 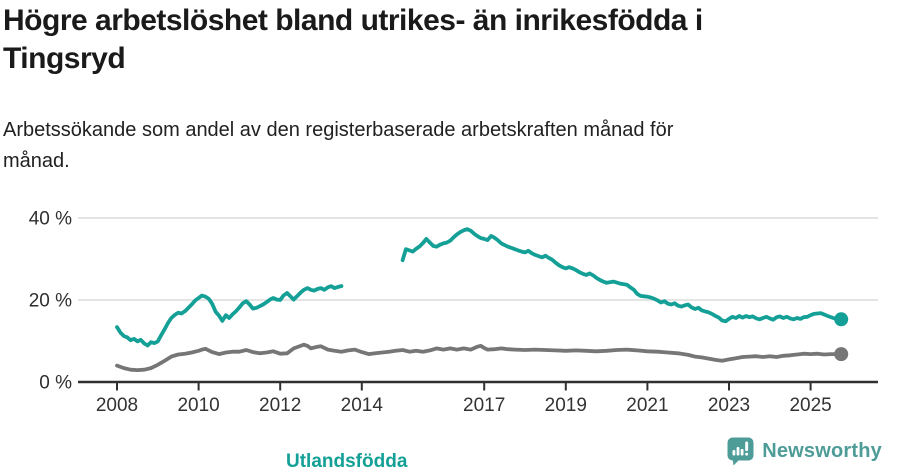 What do you see at coordinates (198, 405) in the screenshot?
I see `x-tick-label: 2010` at bounding box center [198, 405].